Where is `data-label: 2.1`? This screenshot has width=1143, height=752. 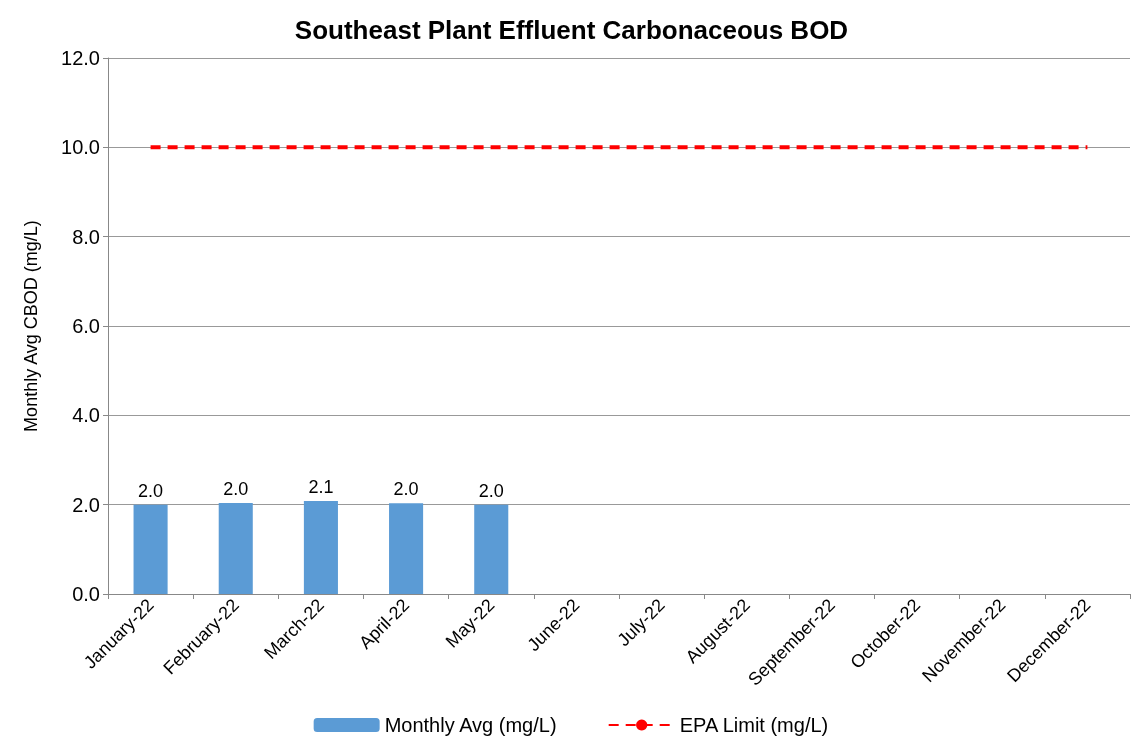
data-label: 2.1 is located at coordinates (321, 487).